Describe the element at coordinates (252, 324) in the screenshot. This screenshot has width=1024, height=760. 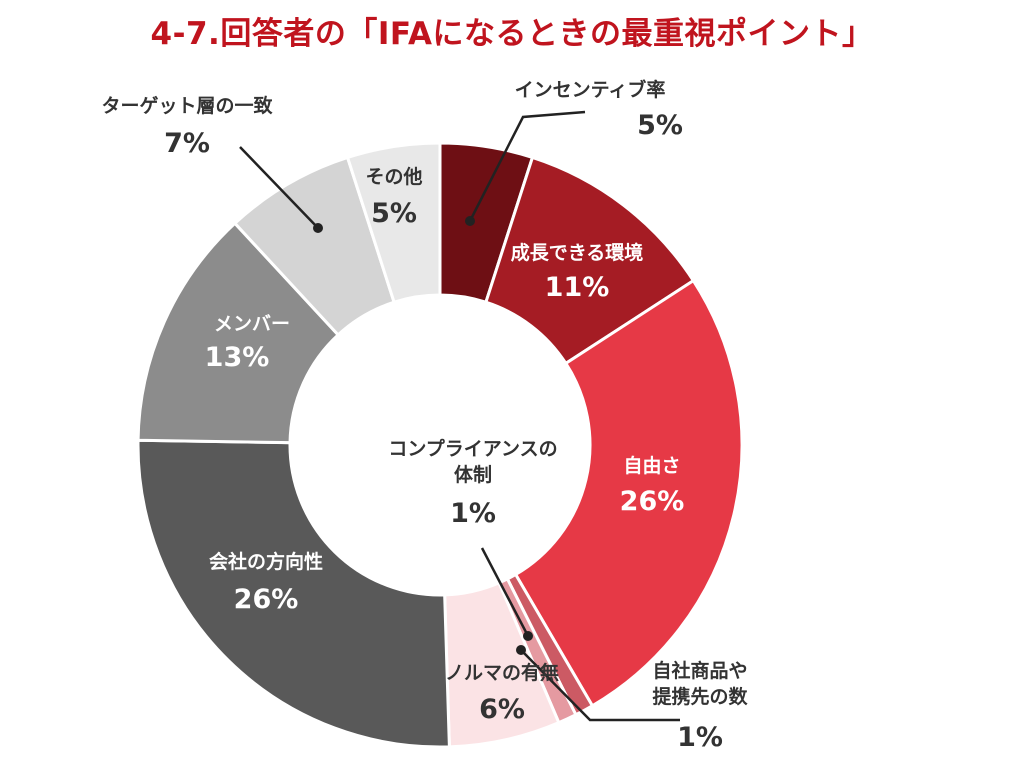
I see `slice-label-name-7: メンバー` at that location.